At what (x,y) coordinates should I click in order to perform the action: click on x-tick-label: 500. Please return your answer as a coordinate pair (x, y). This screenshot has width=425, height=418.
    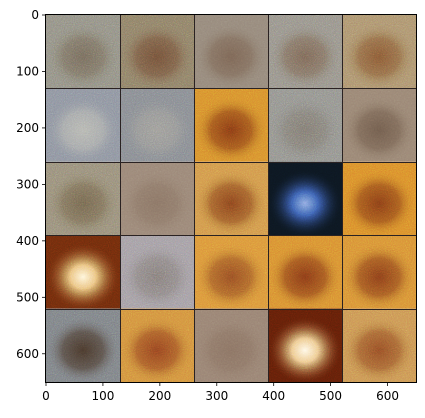
    Looking at the image, I should click on (330, 396).